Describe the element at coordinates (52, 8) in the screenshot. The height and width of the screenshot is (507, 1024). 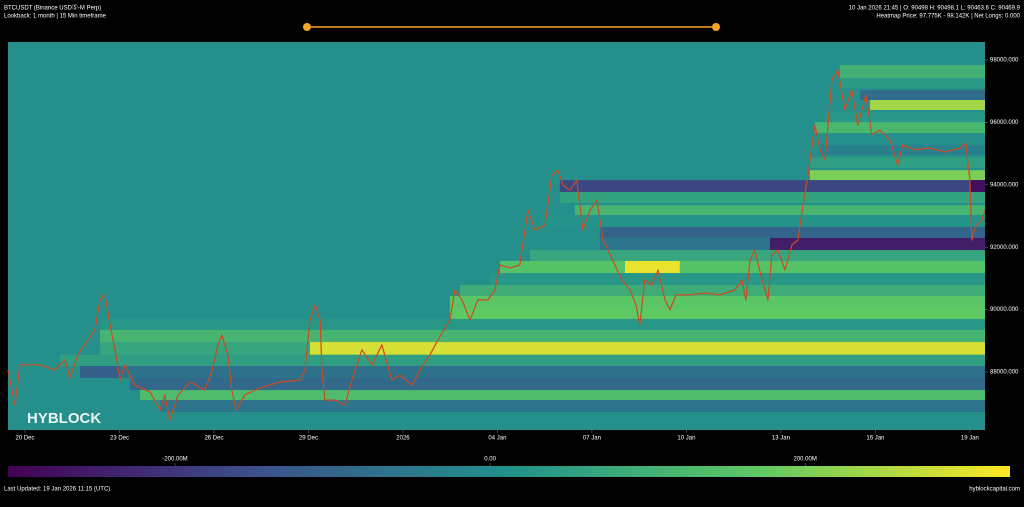
I see `title: BTCUSDT (Binance USDⓈ-M Perp)` at that location.